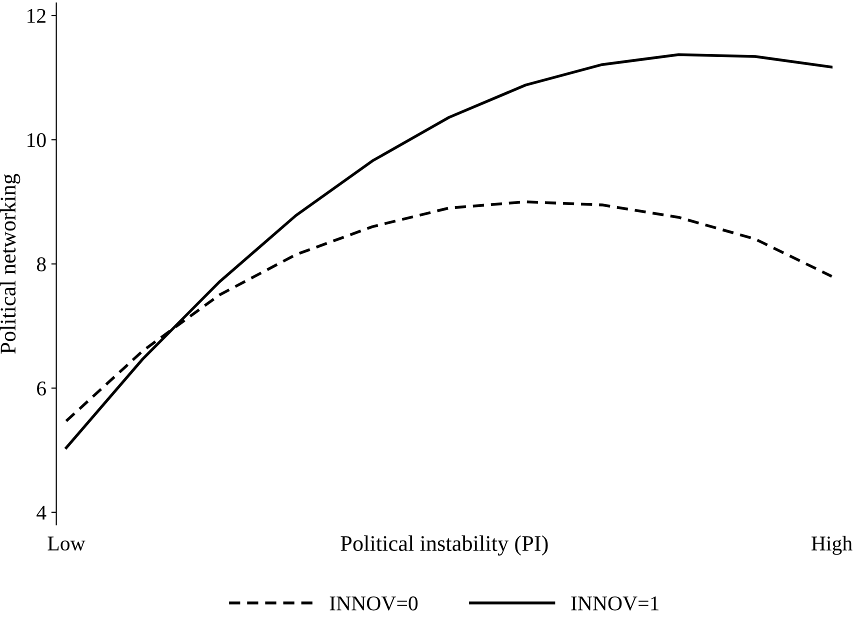  Describe the element at coordinates (41, 264) in the screenshot. I see `y-tick-label: 8` at that location.